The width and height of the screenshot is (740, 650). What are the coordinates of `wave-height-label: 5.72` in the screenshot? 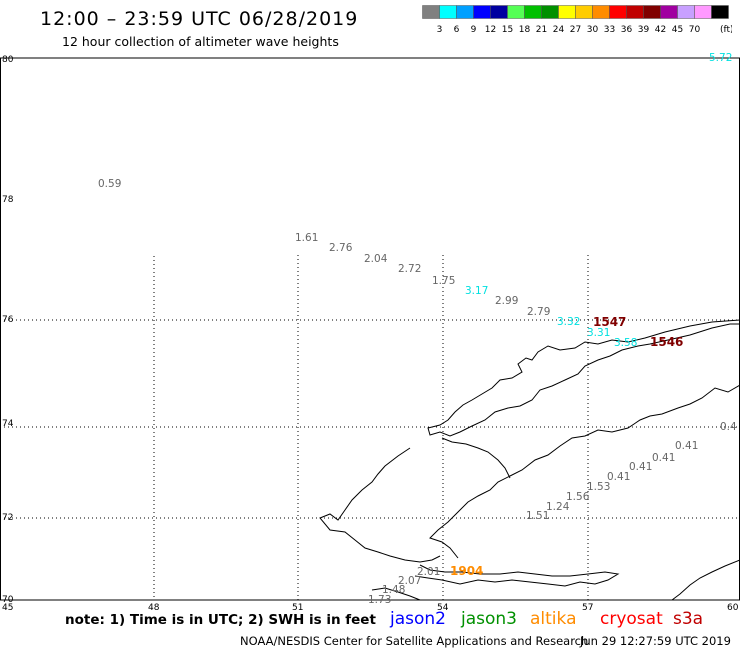 It's located at (720, 58).